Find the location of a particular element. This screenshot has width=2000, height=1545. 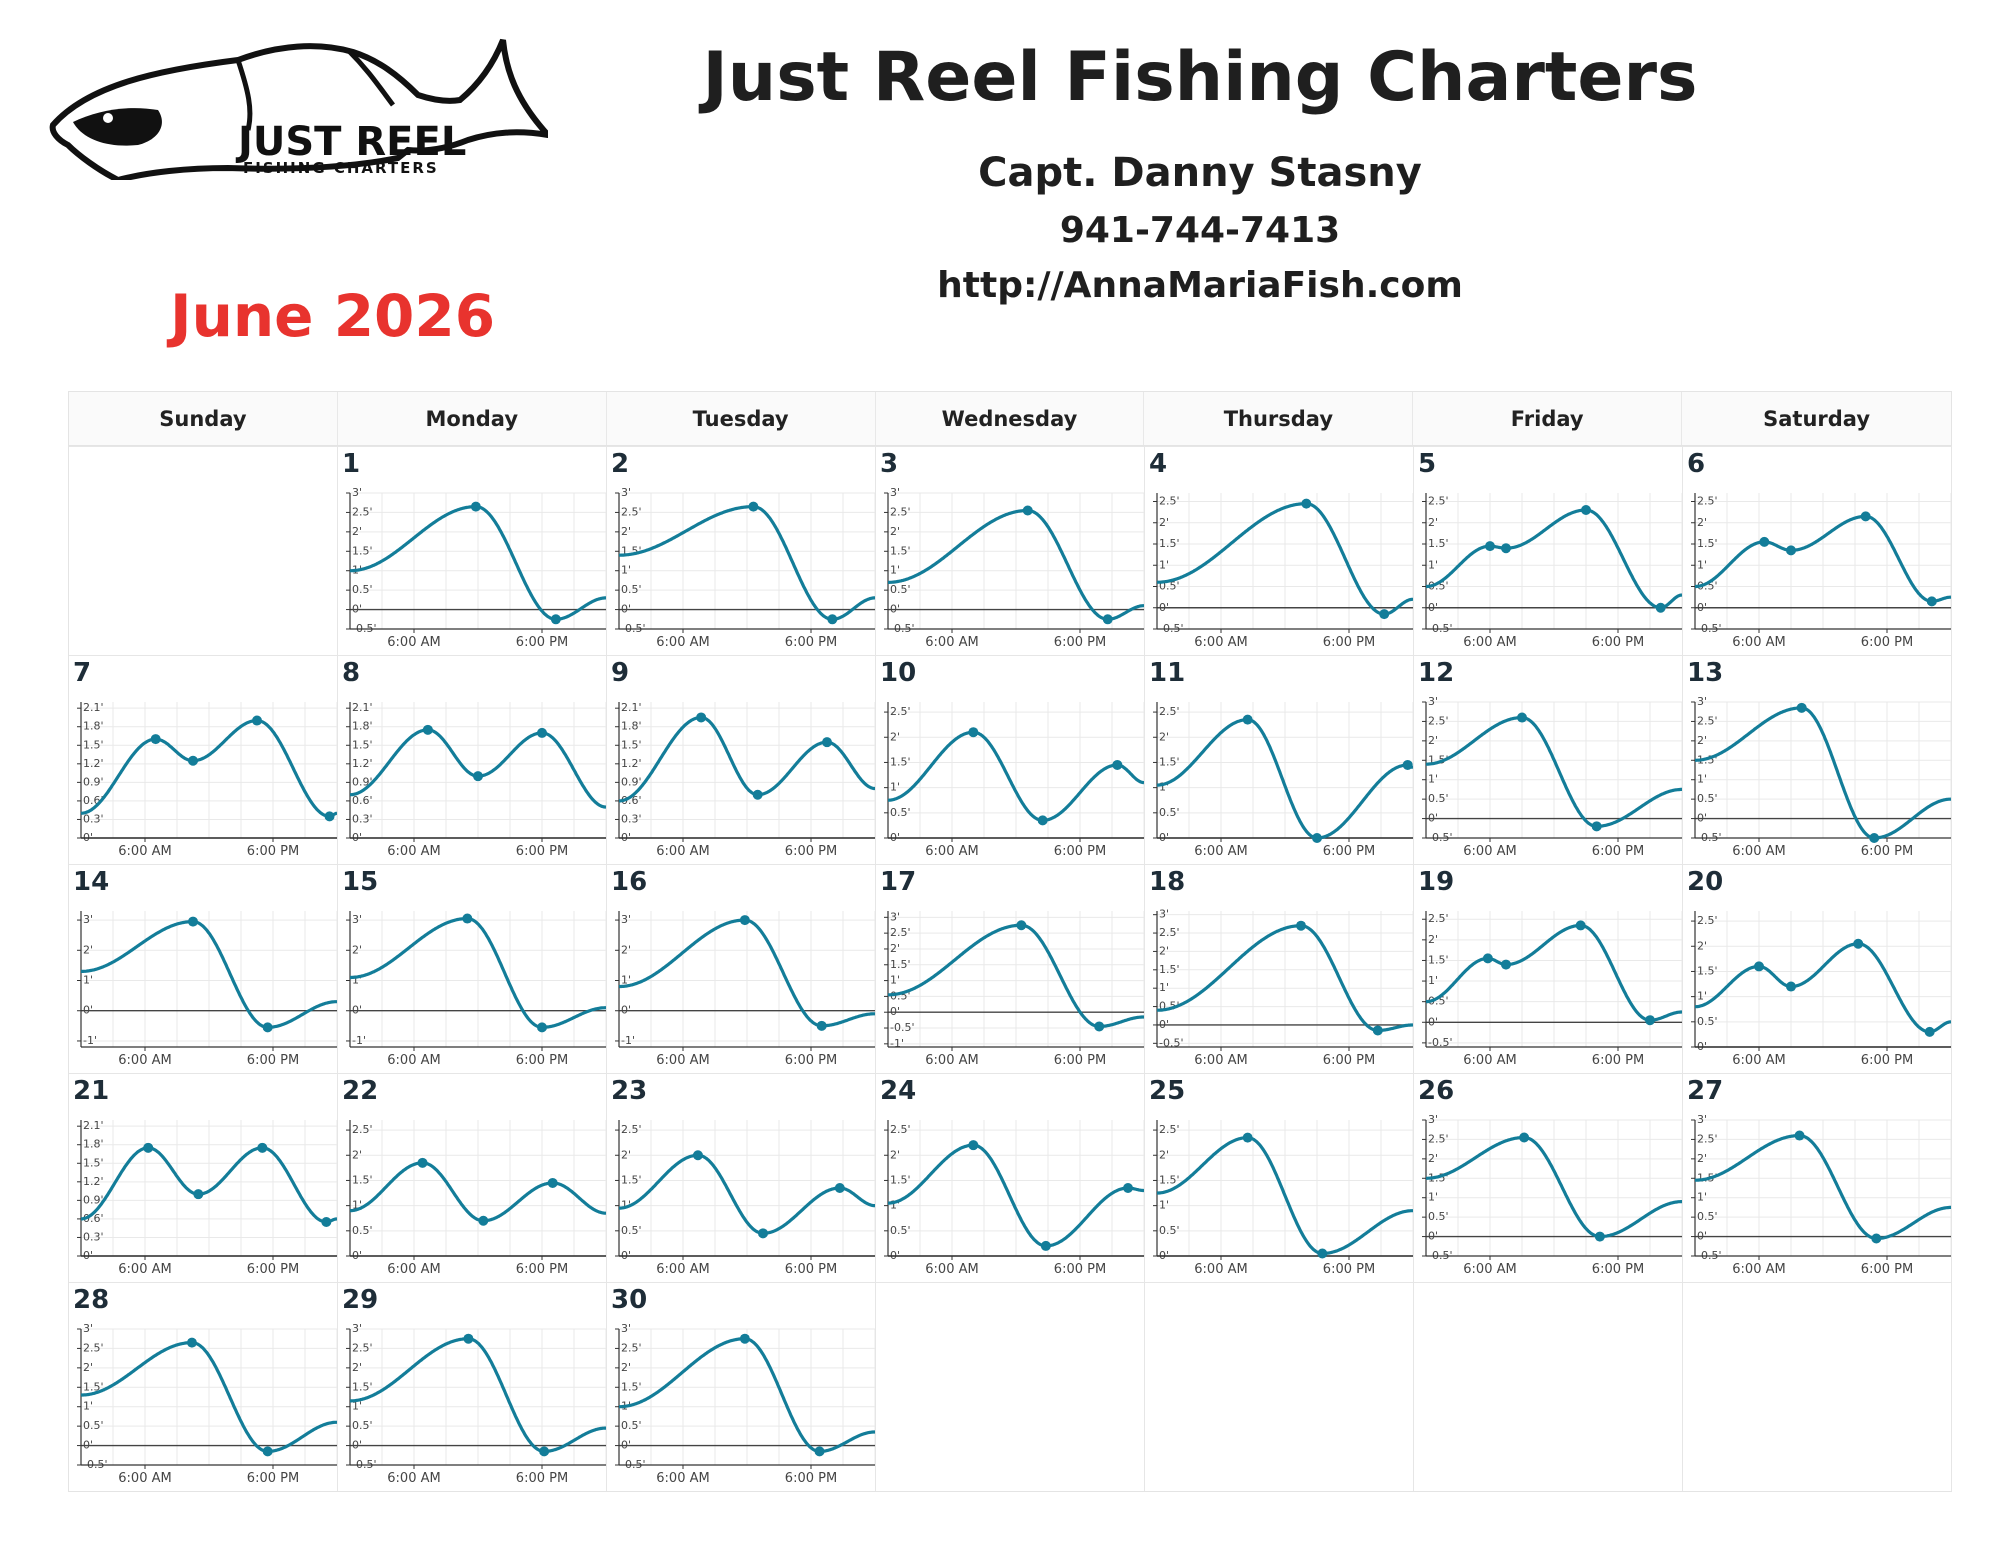

day-number: 25 is located at coordinates (1167, 1091).